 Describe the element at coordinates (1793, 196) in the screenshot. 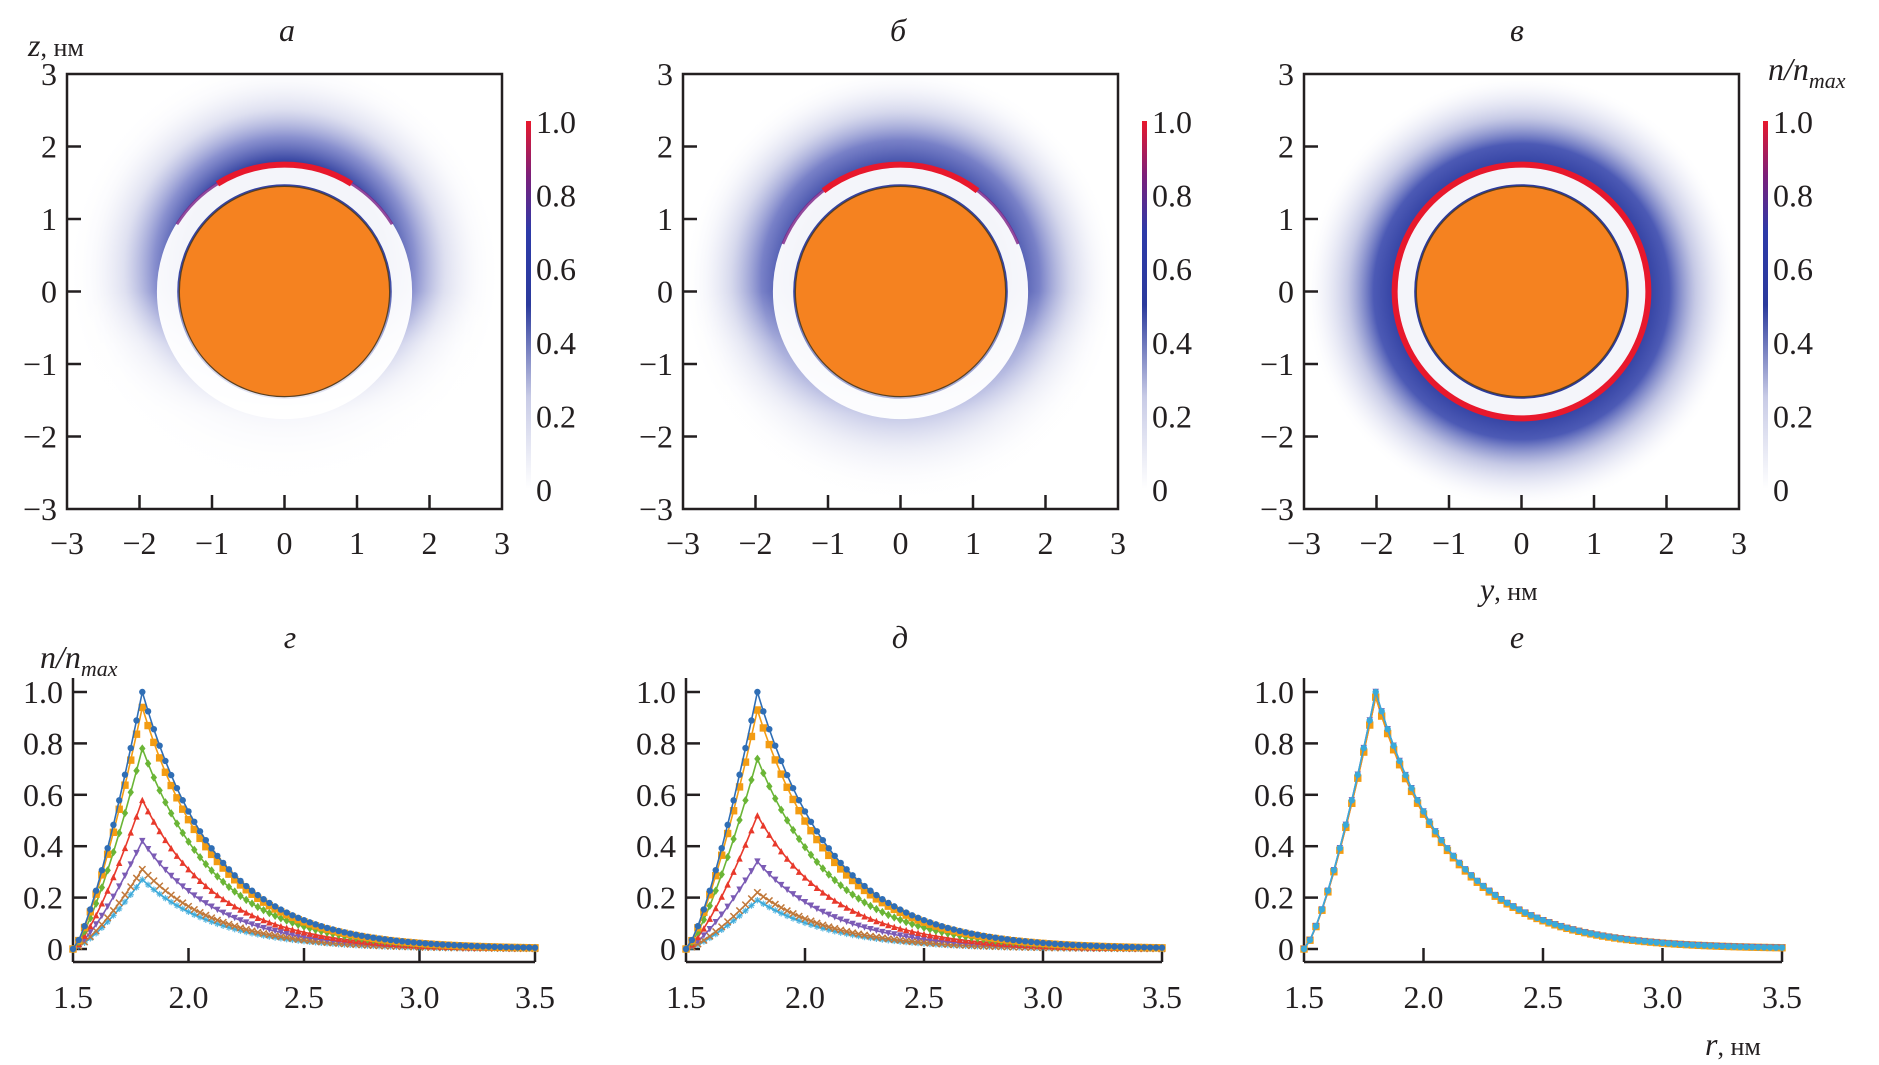

I see `colorbar-tick-label: 0.8` at that location.